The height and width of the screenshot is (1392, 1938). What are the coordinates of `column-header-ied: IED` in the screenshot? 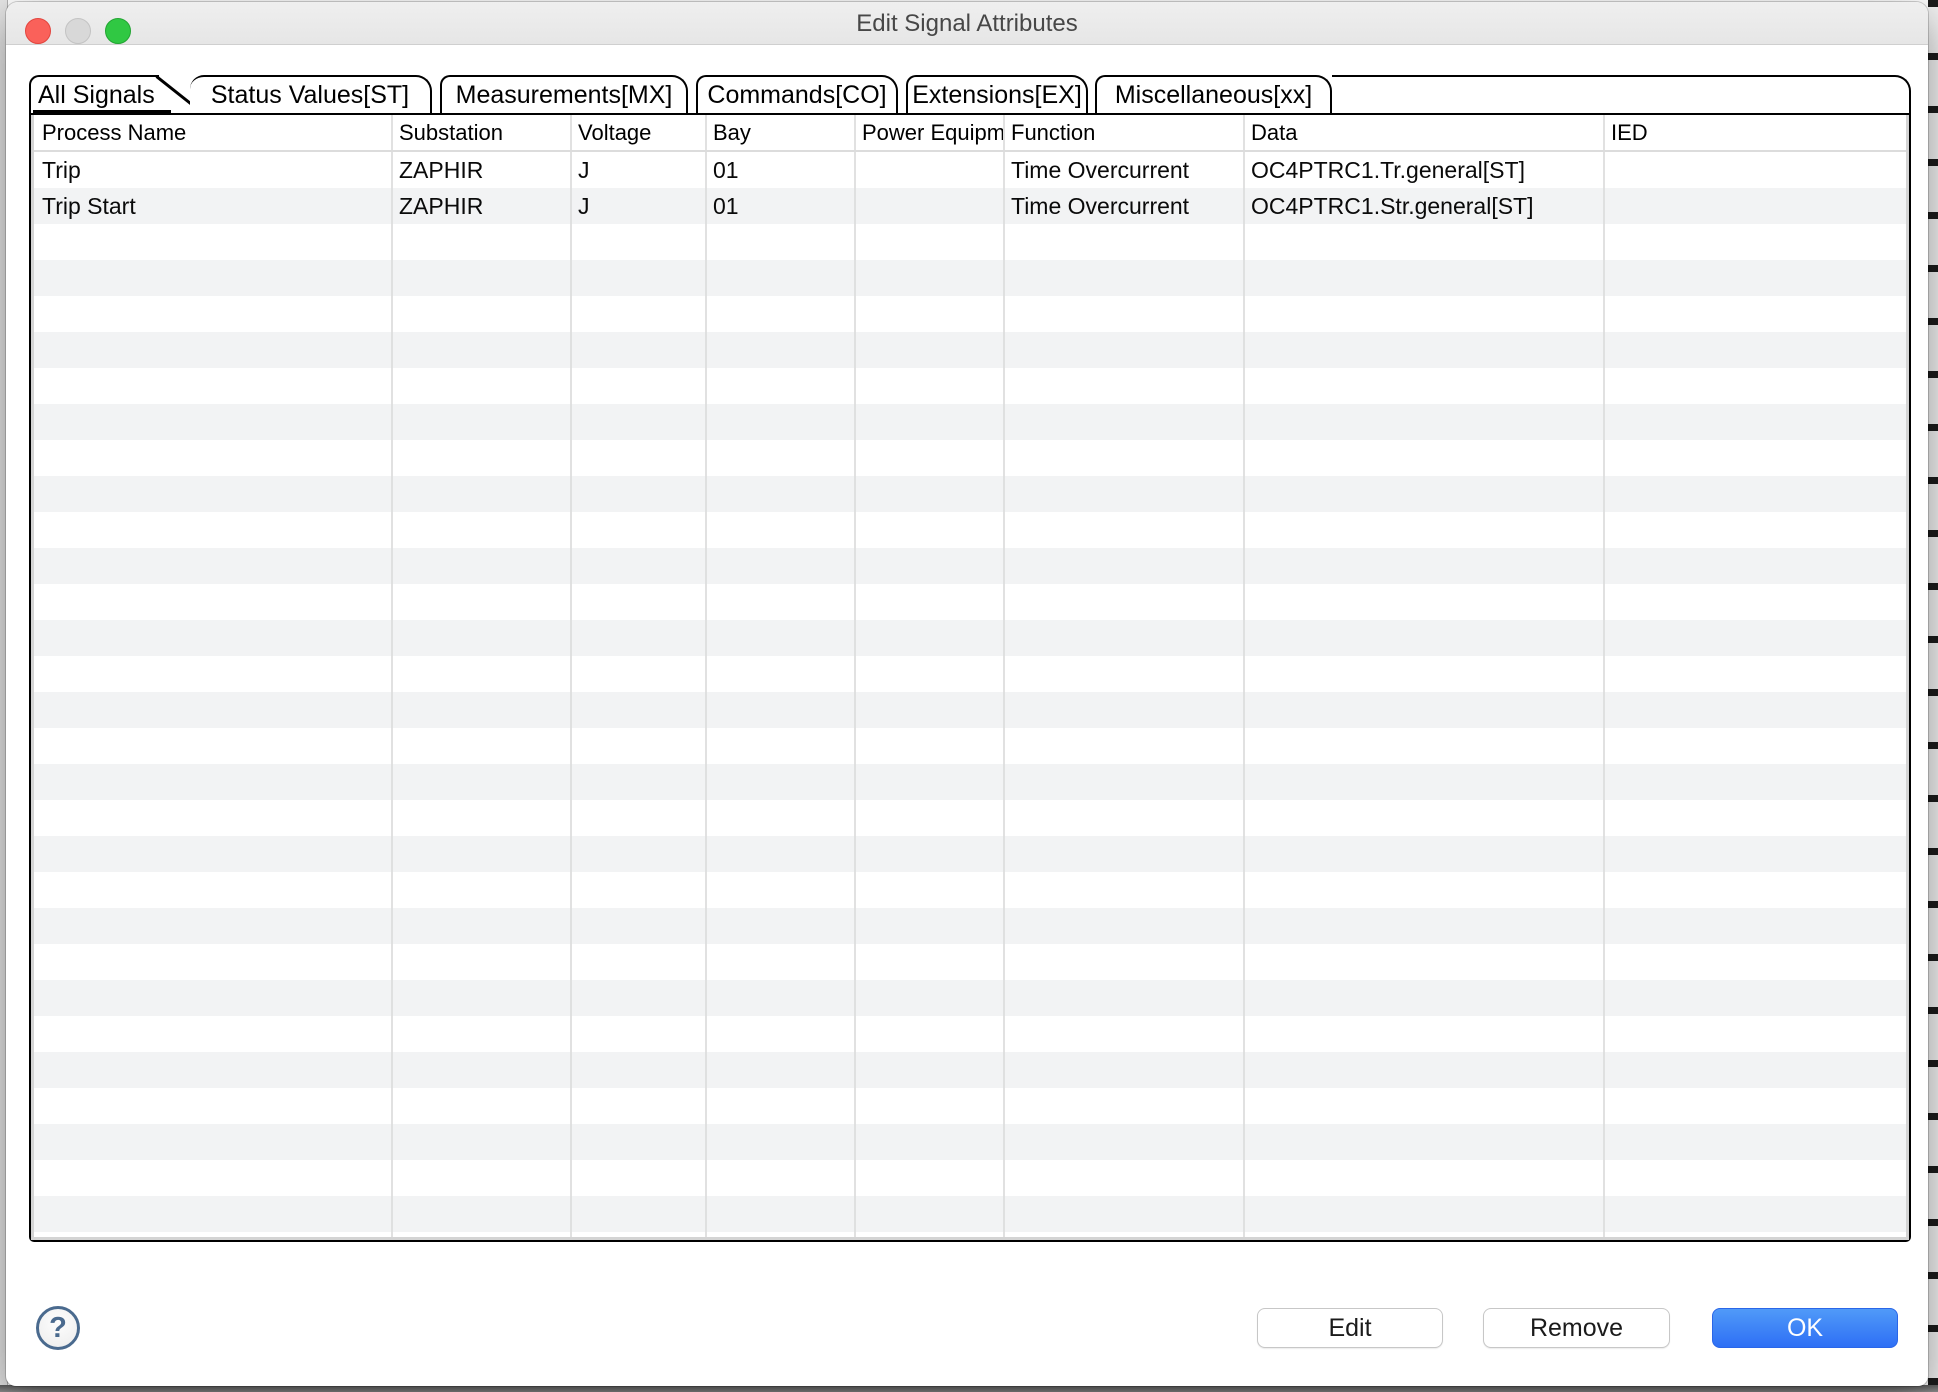 It's located at (1629, 132).